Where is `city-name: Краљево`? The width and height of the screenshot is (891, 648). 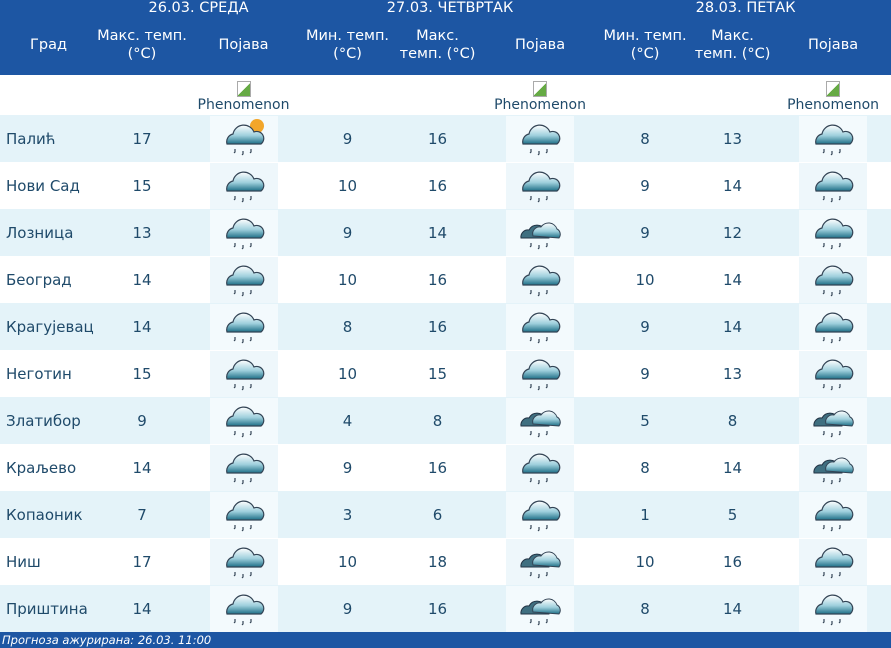
city-name: Краљево is located at coordinates (41, 467).